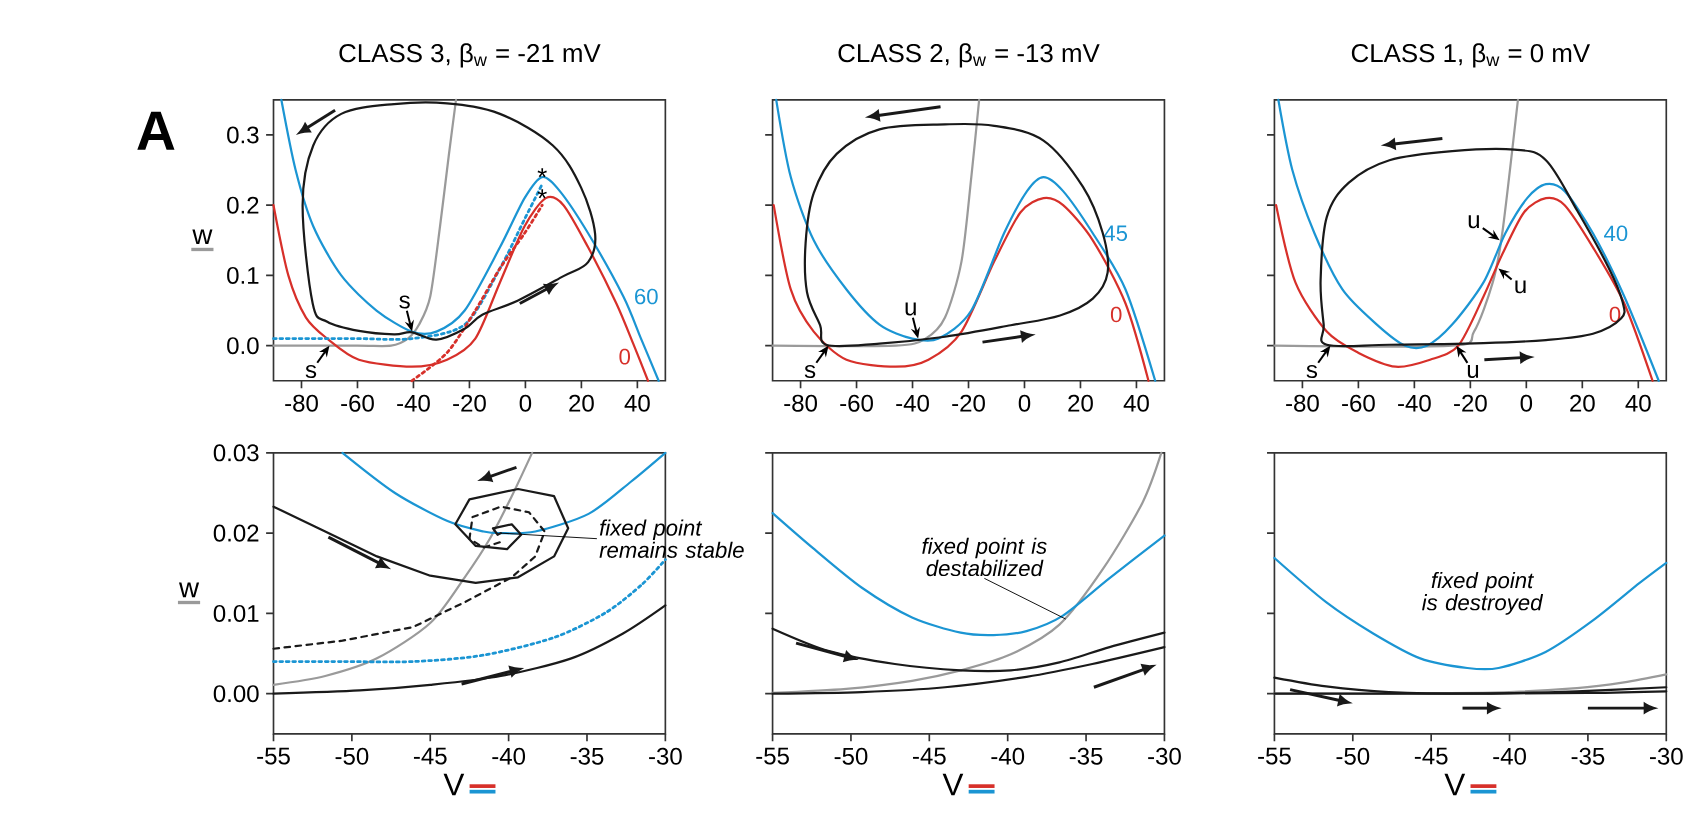 The height and width of the screenshot is (826, 1694). I want to click on y-tick-label: 0.03, so click(236, 453).